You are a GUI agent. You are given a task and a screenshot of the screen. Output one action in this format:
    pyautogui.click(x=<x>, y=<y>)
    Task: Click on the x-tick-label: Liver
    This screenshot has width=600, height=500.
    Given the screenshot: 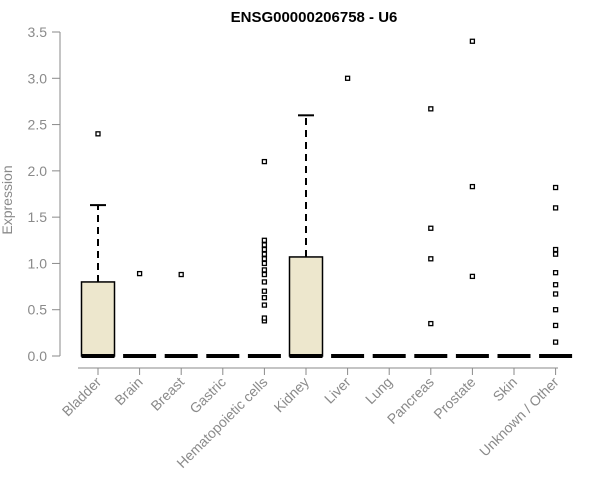 What is the action you would take?
    pyautogui.click(x=337, y=390)
    